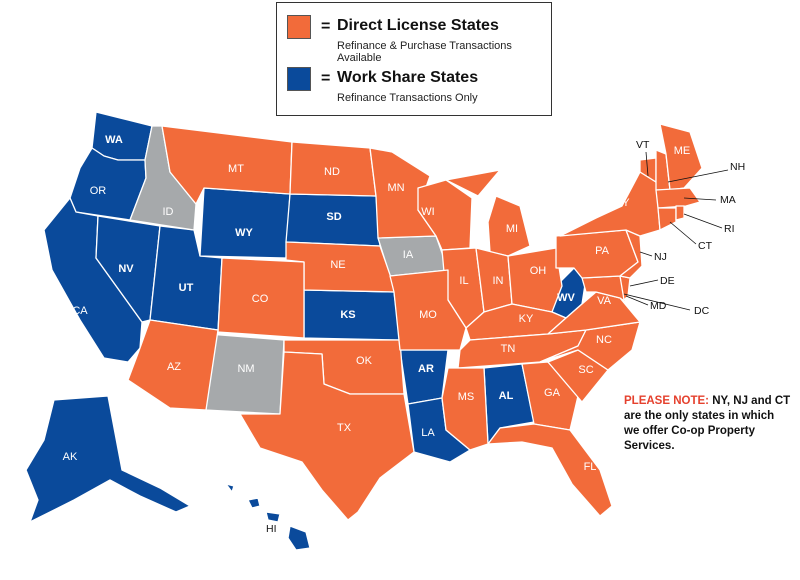 The width and height of the screenshot is (800, 580). I want to click on state-ga, so click(550, 396).